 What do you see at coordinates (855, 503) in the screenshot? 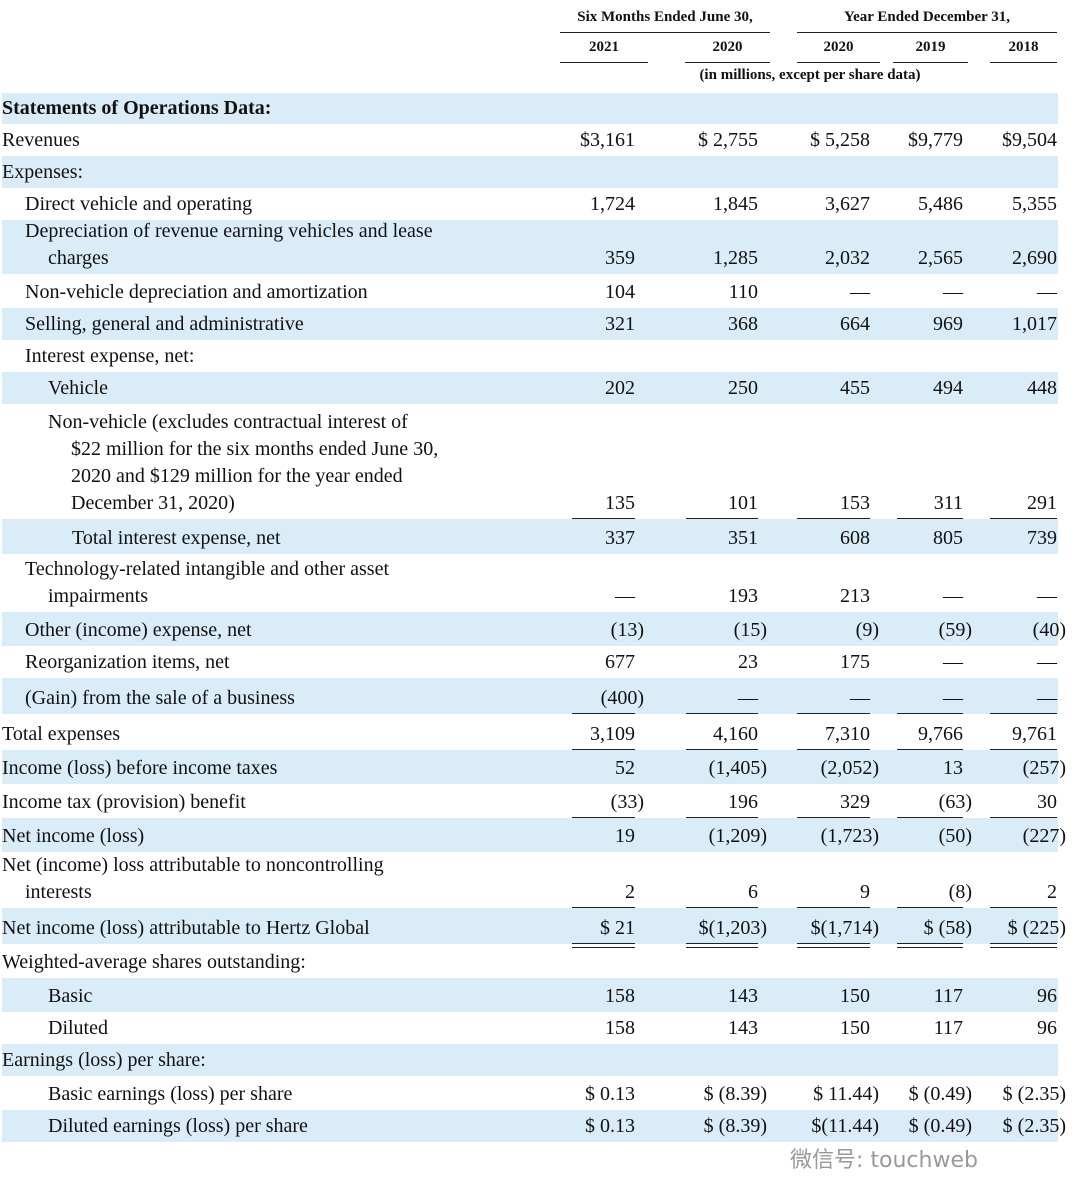
I see `cell-value: 153` at bounding box center [855, 503].